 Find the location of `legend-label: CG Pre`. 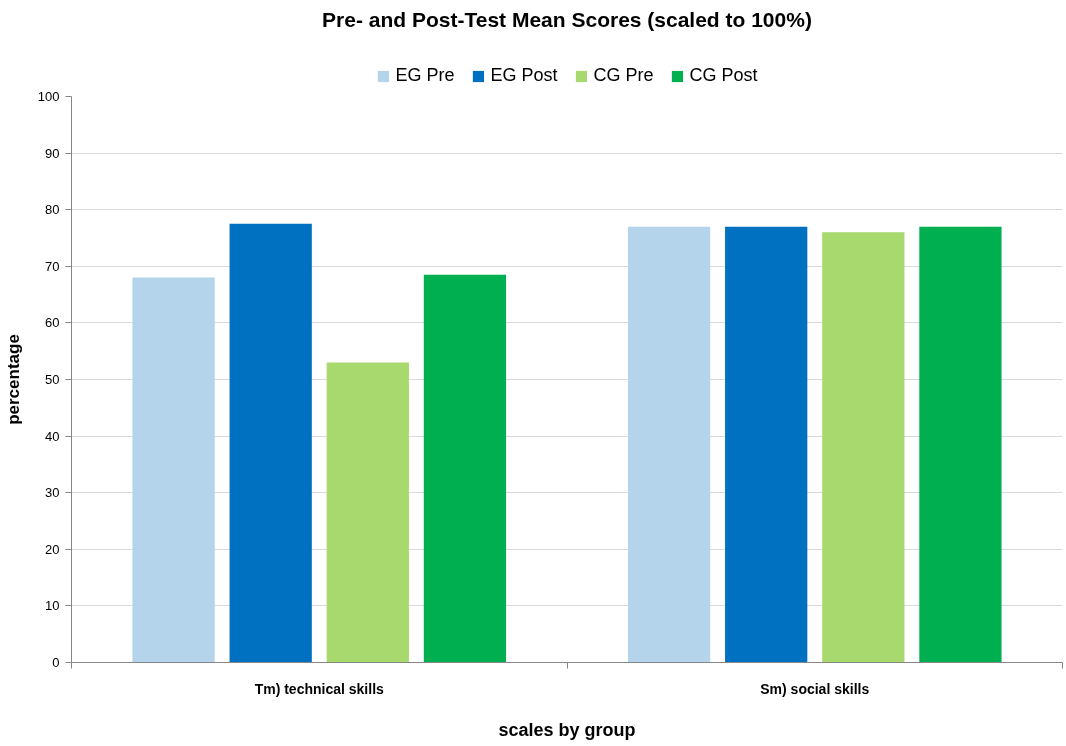

legend-label: CG Pre is located at coordinates (623, 75).